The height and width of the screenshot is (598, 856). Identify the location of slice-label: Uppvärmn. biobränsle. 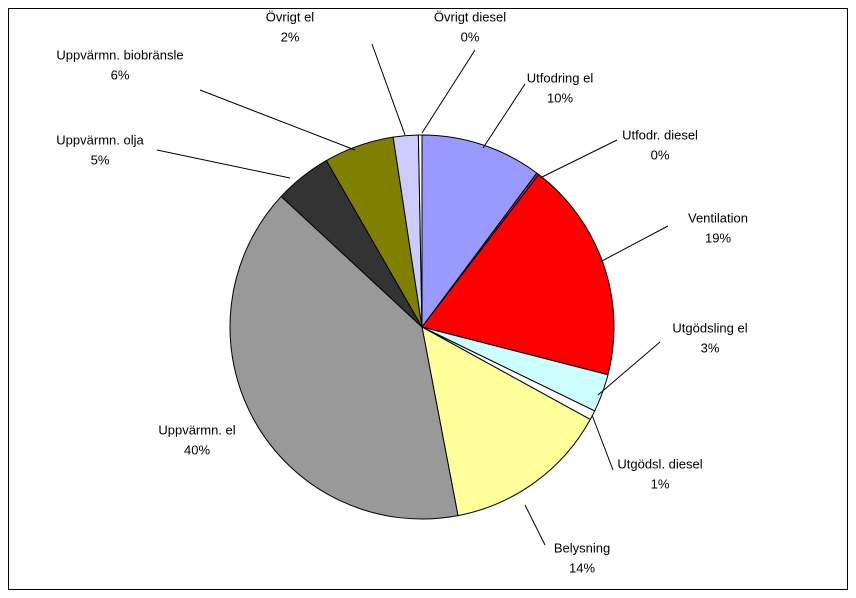
(119, 54).